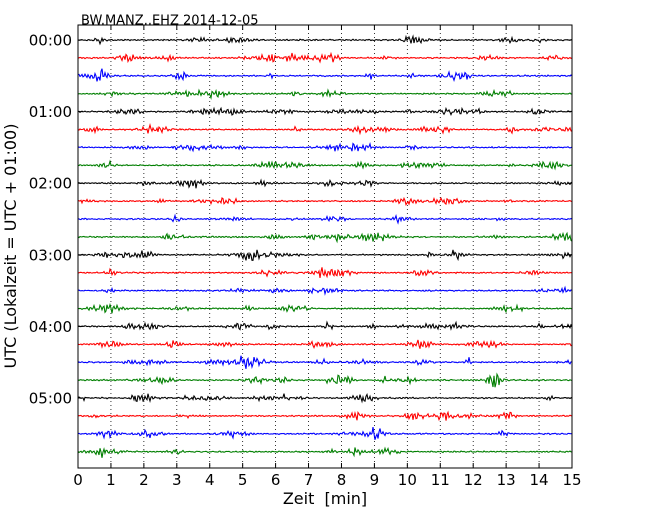 This screenshot has width=650, height=520. Describe the element at coordinates (50, 41) in the screenshot. I see `y-tick-label: 00:00` at that location.